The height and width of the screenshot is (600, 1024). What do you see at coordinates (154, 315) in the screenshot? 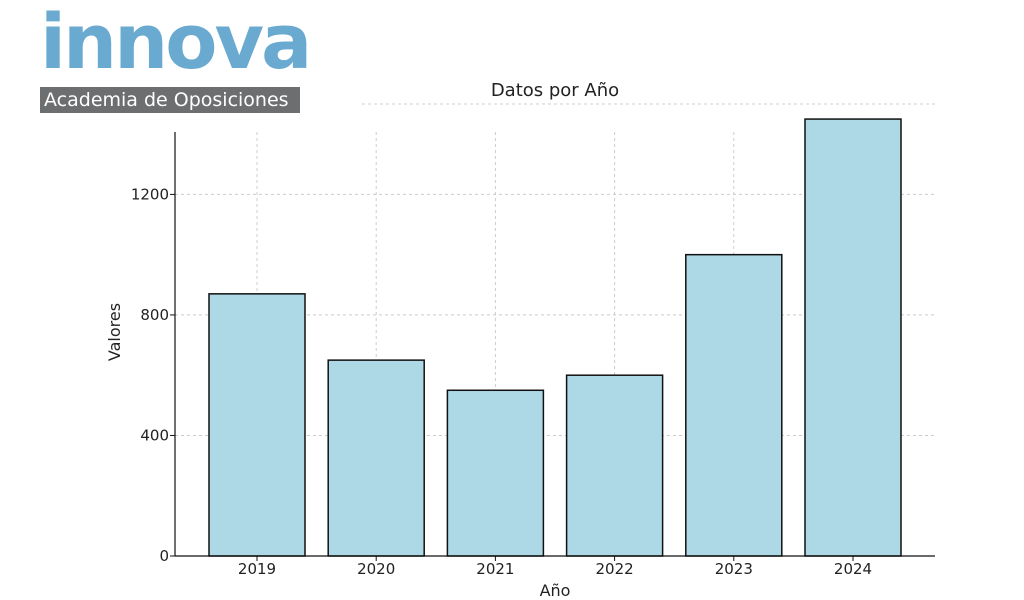
I see `y-tick-label: 800` at bounding box center [154, 315].